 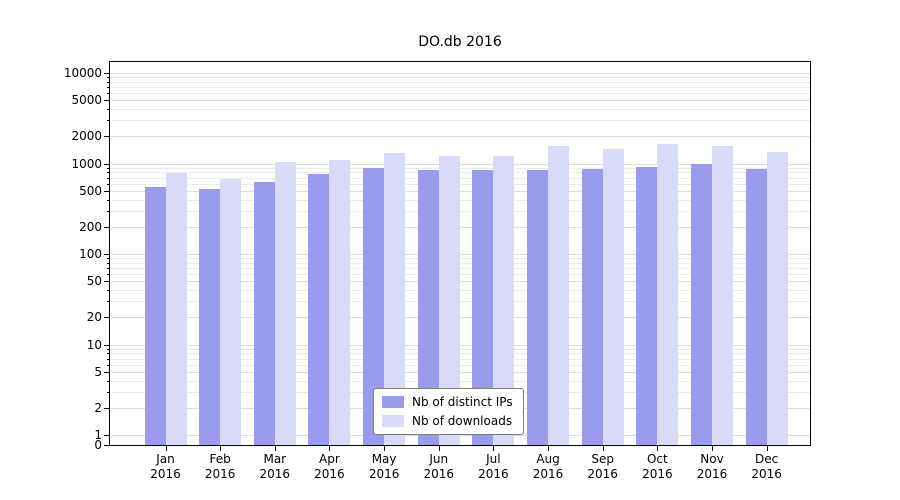 I want to click on x-tick-label: Sep 2016, so click(x=602, y=466).